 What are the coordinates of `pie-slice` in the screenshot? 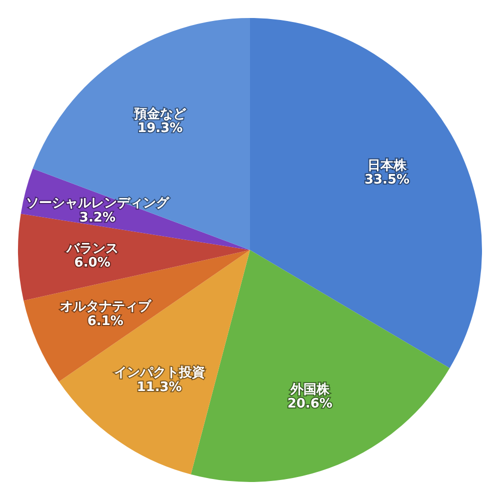 It's located at (134, 257).